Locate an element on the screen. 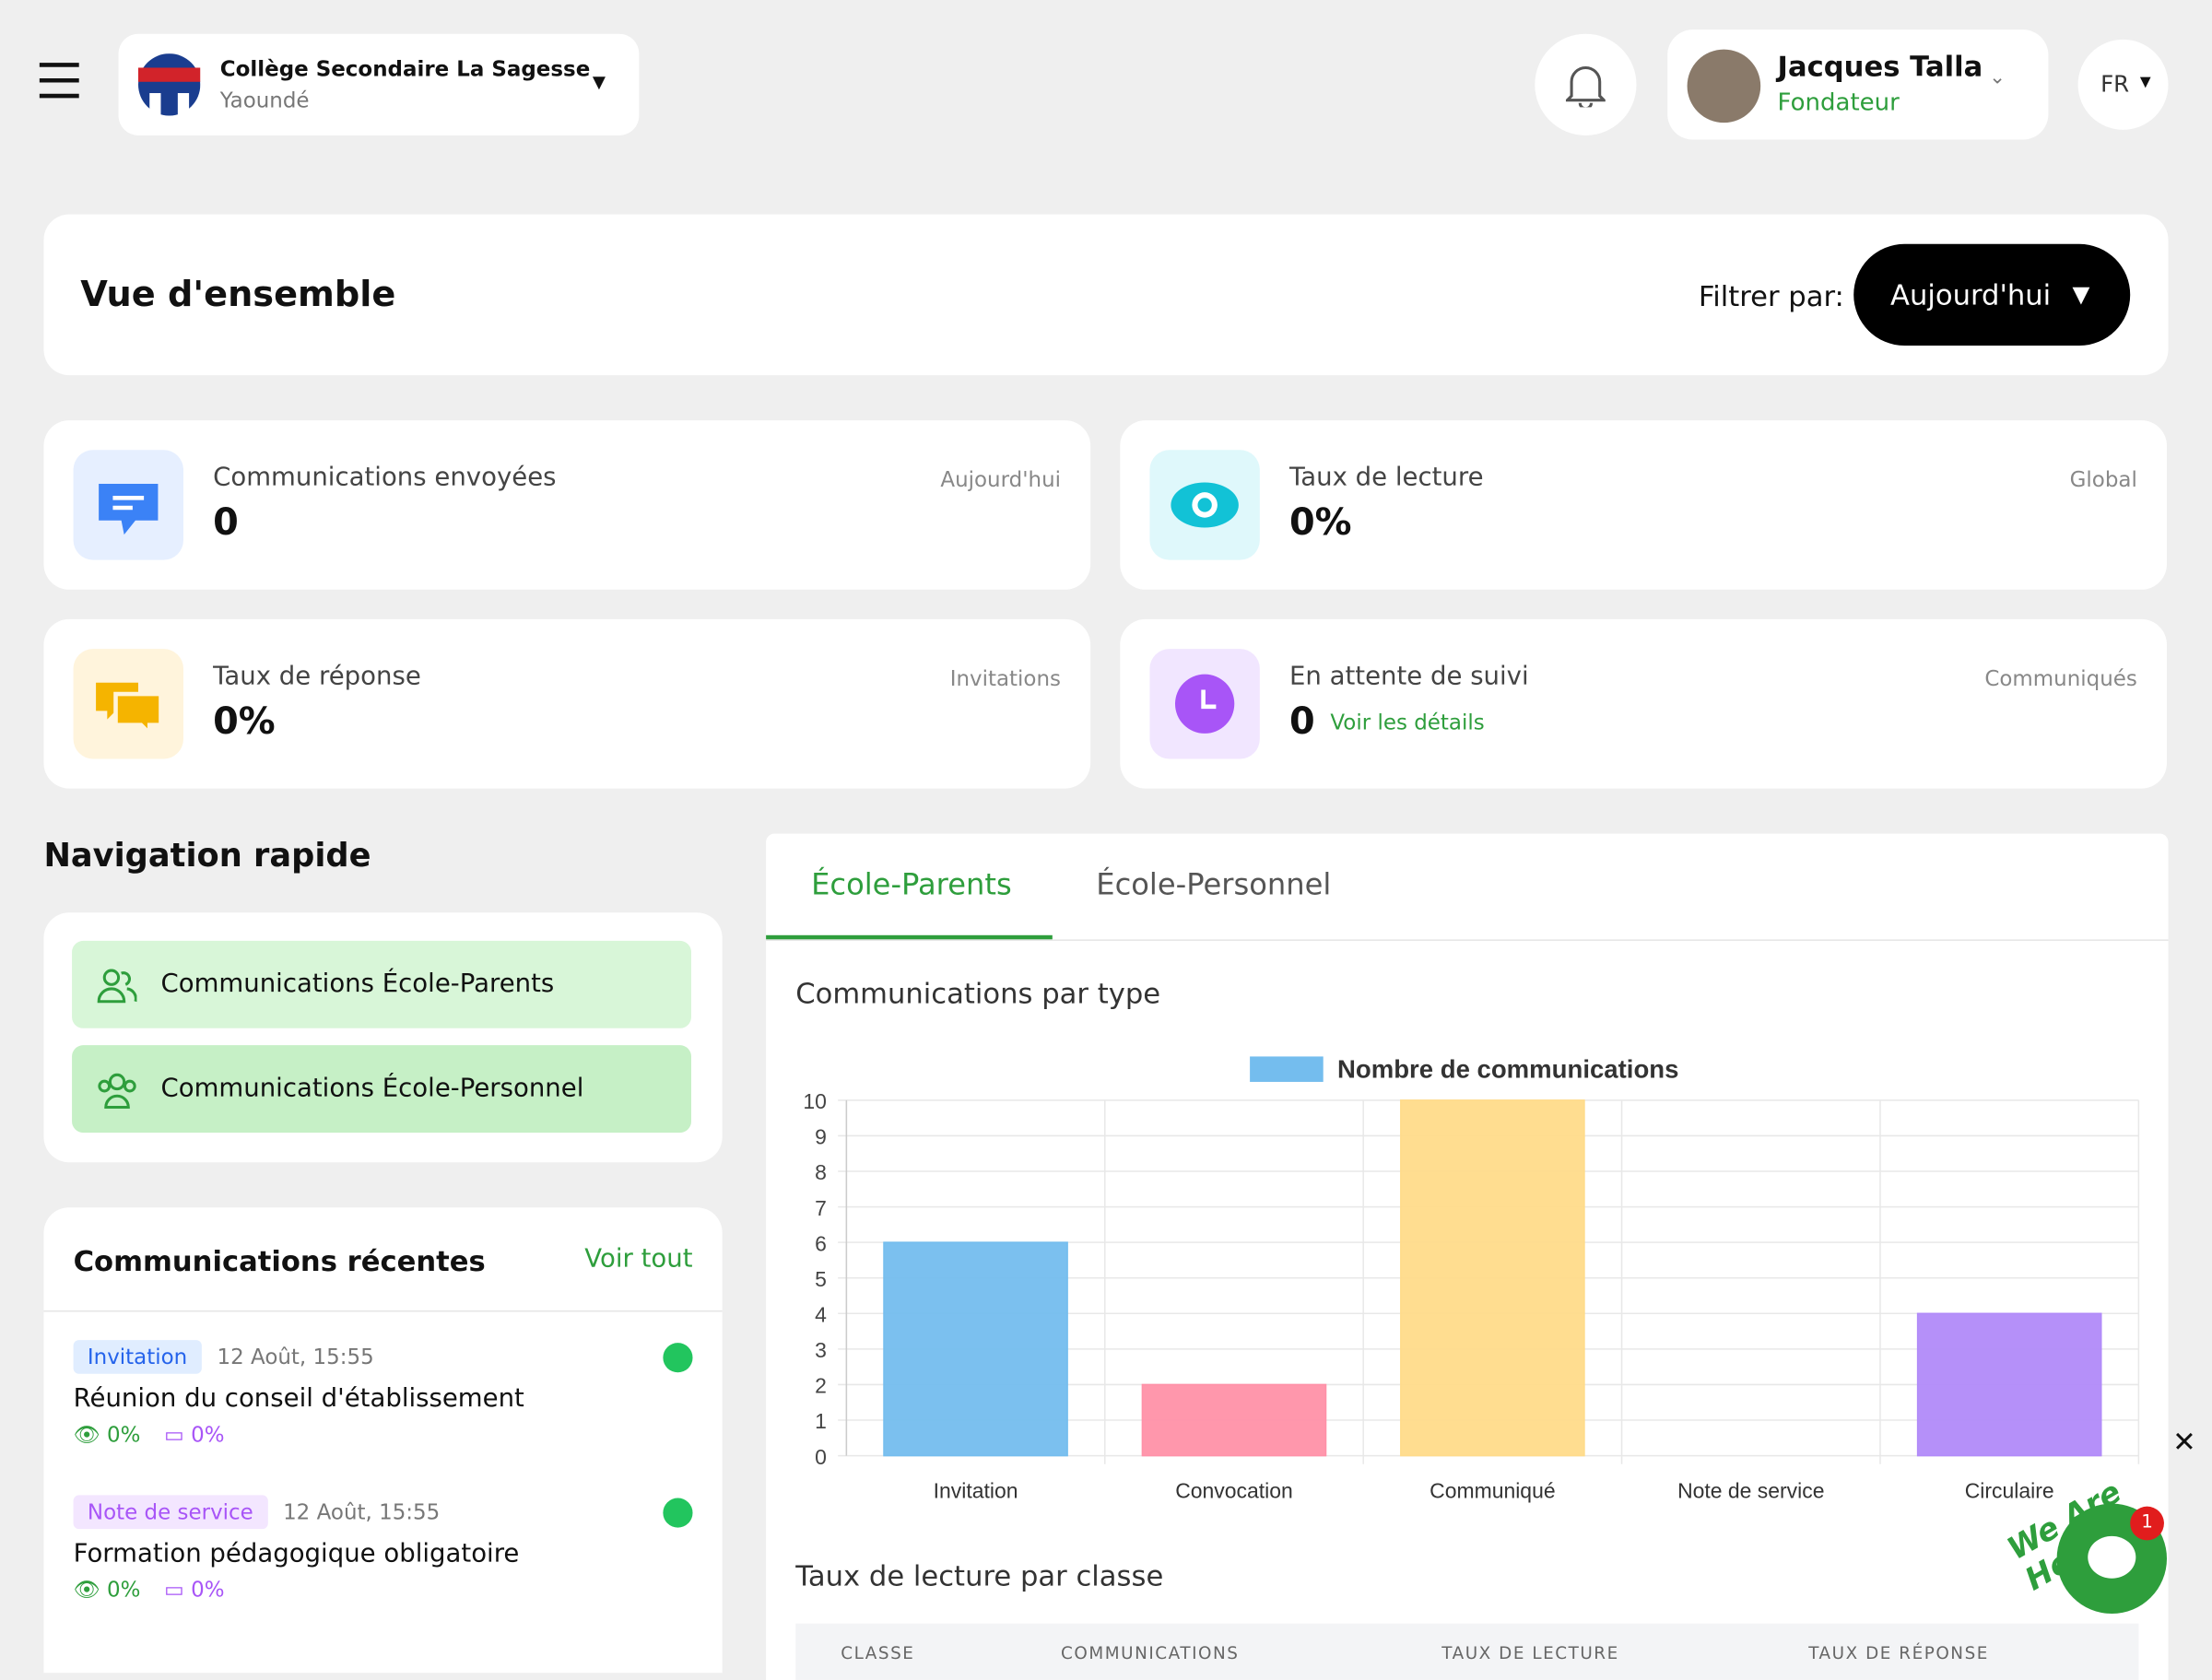  column-header: CLASSE is located at coordinates (878, 1653).